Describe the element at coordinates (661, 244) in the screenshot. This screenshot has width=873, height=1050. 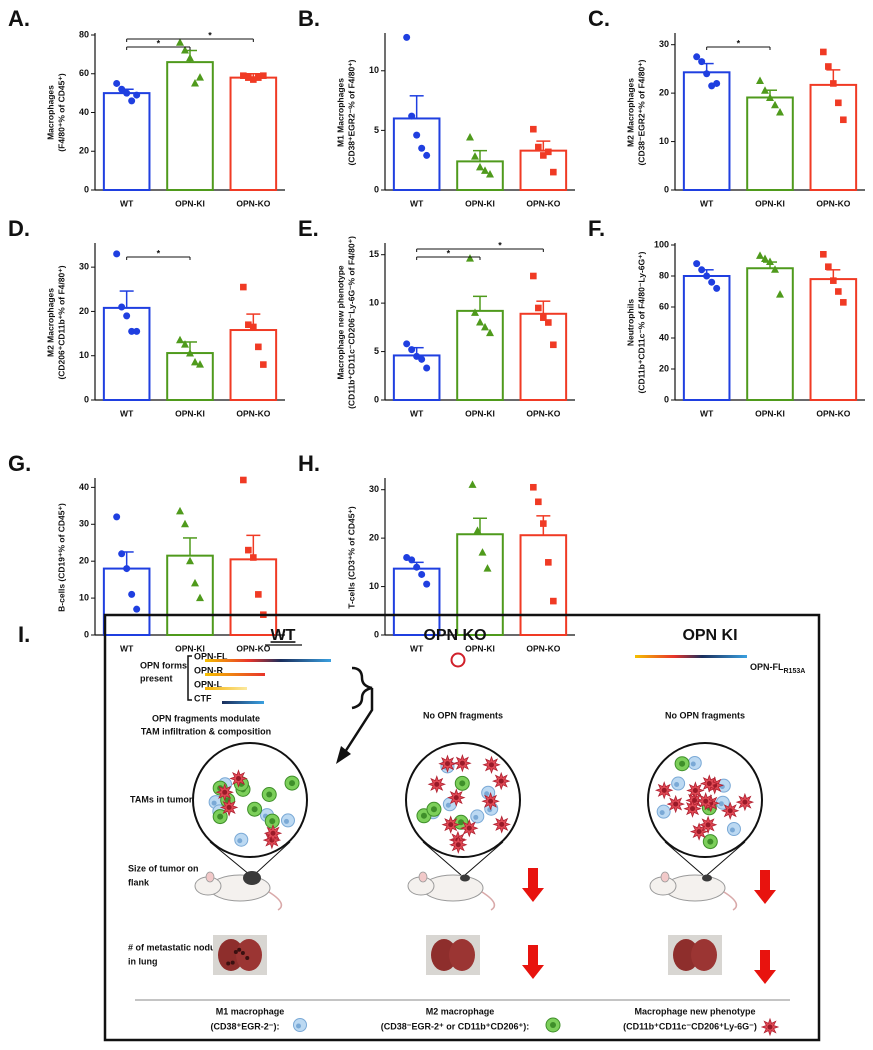
I see `y-tick-label: 100` at that location.